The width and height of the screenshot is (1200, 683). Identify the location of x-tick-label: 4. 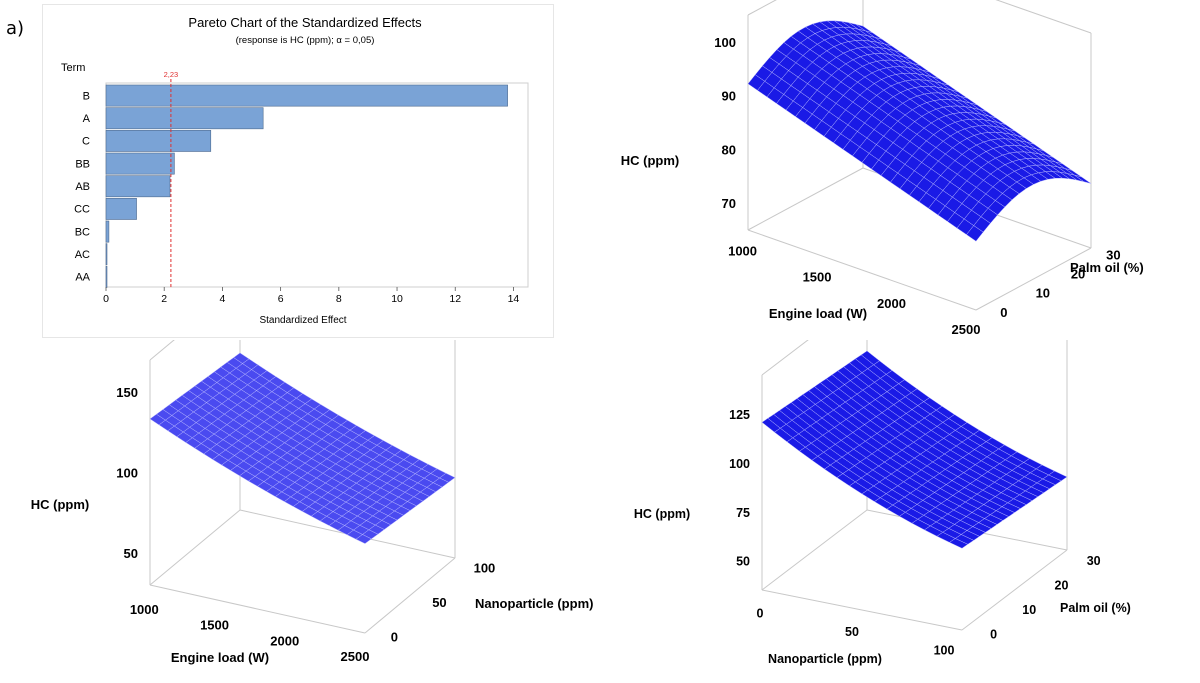
(222, 299).